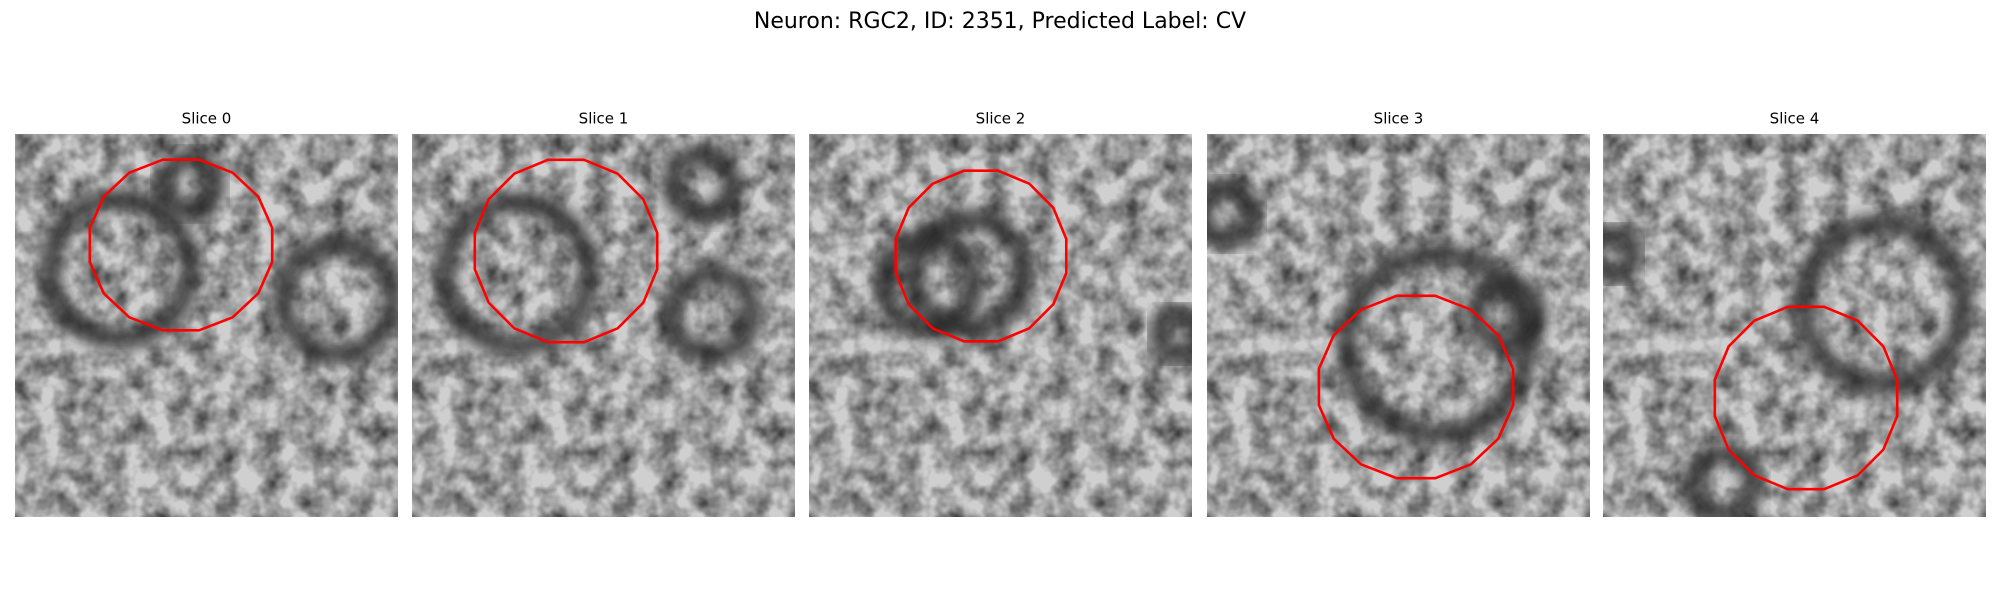 The height and width of the screenshot is (600, 2000). What do you see at coordinates (1399, 119) in the screenshot?
I see `panel-title: Slice 3` at bounding box center [1399, 119].